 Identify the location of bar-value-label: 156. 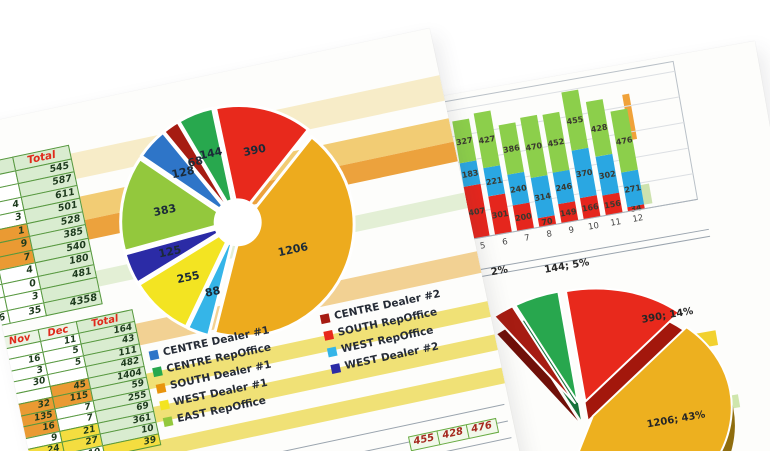
(613, 205).